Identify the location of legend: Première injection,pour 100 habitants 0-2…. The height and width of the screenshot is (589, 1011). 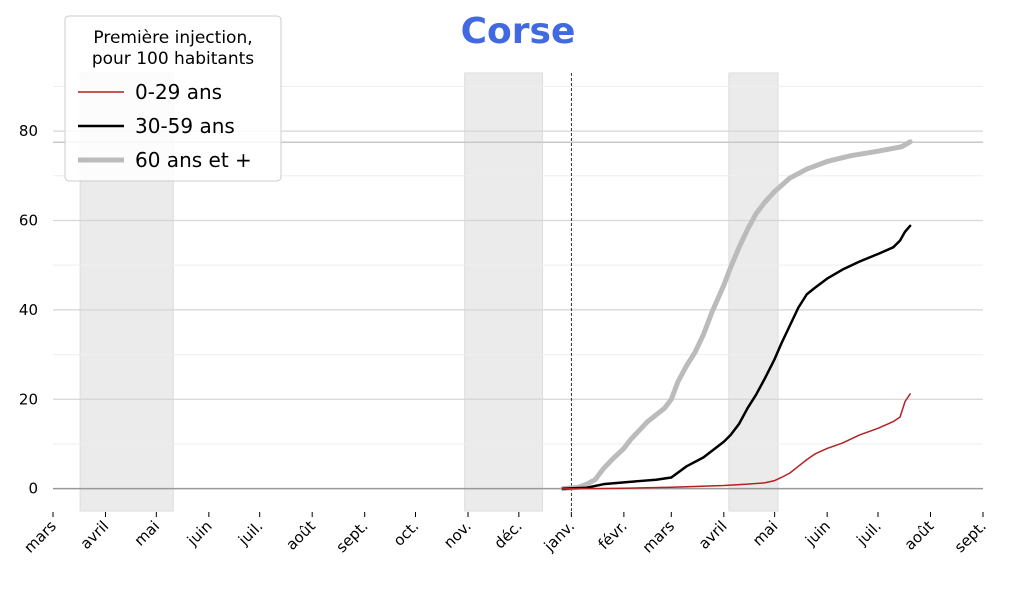
(173, 98).